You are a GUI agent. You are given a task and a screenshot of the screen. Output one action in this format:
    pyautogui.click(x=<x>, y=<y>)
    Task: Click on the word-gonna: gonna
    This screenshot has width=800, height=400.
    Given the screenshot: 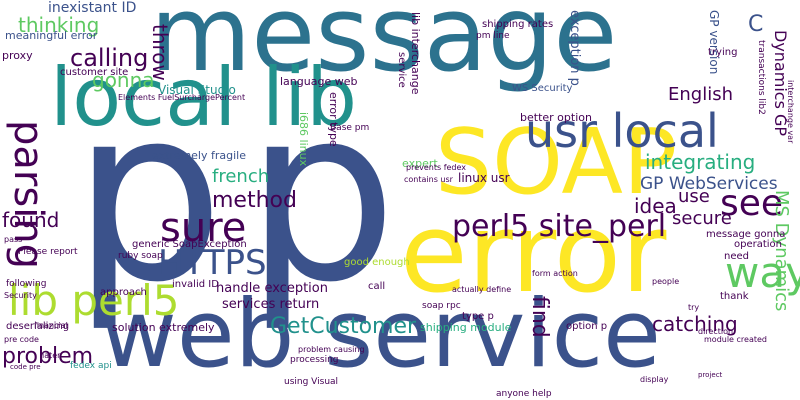 What is the action you would take?
    pyautogui.click(x=123, y=80)
    